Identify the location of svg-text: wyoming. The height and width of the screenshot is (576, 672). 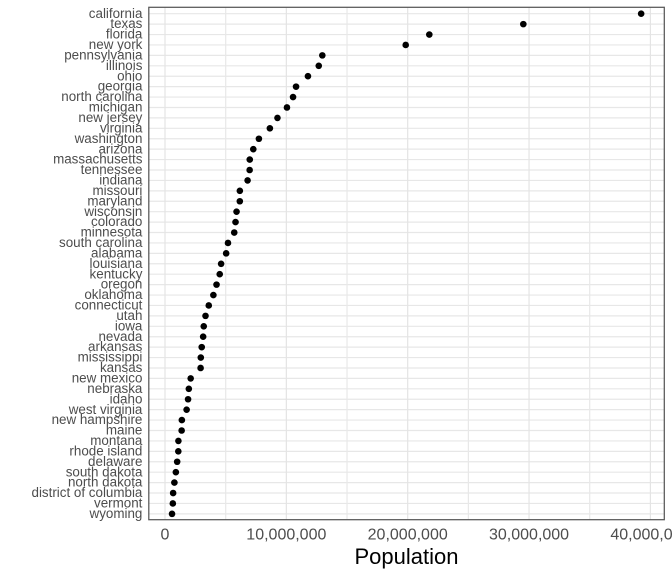
(116, 513).